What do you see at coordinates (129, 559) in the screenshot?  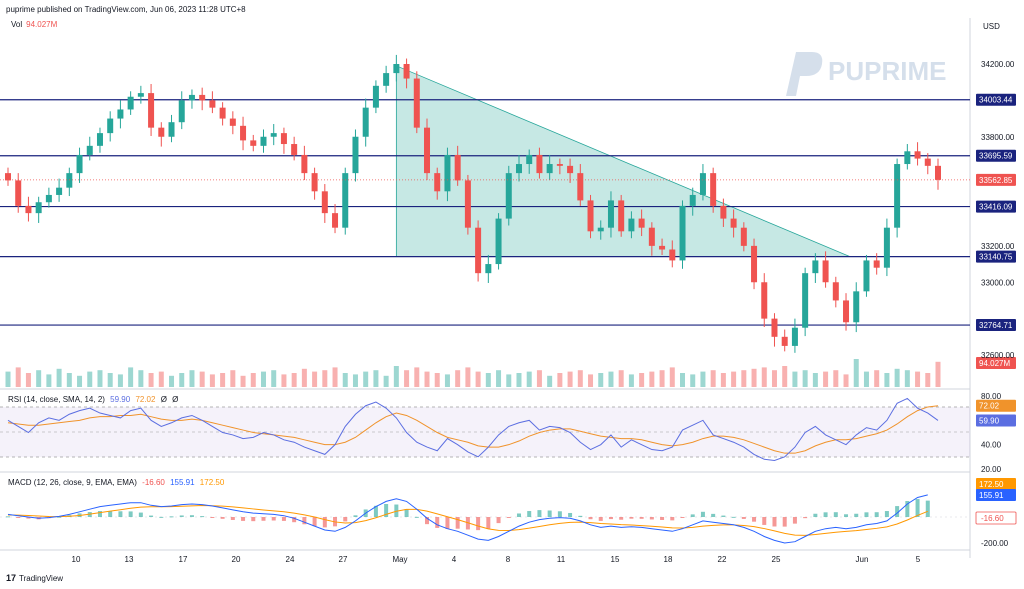 I see `time-tick-label: 13` at bounding box center [129, 559].